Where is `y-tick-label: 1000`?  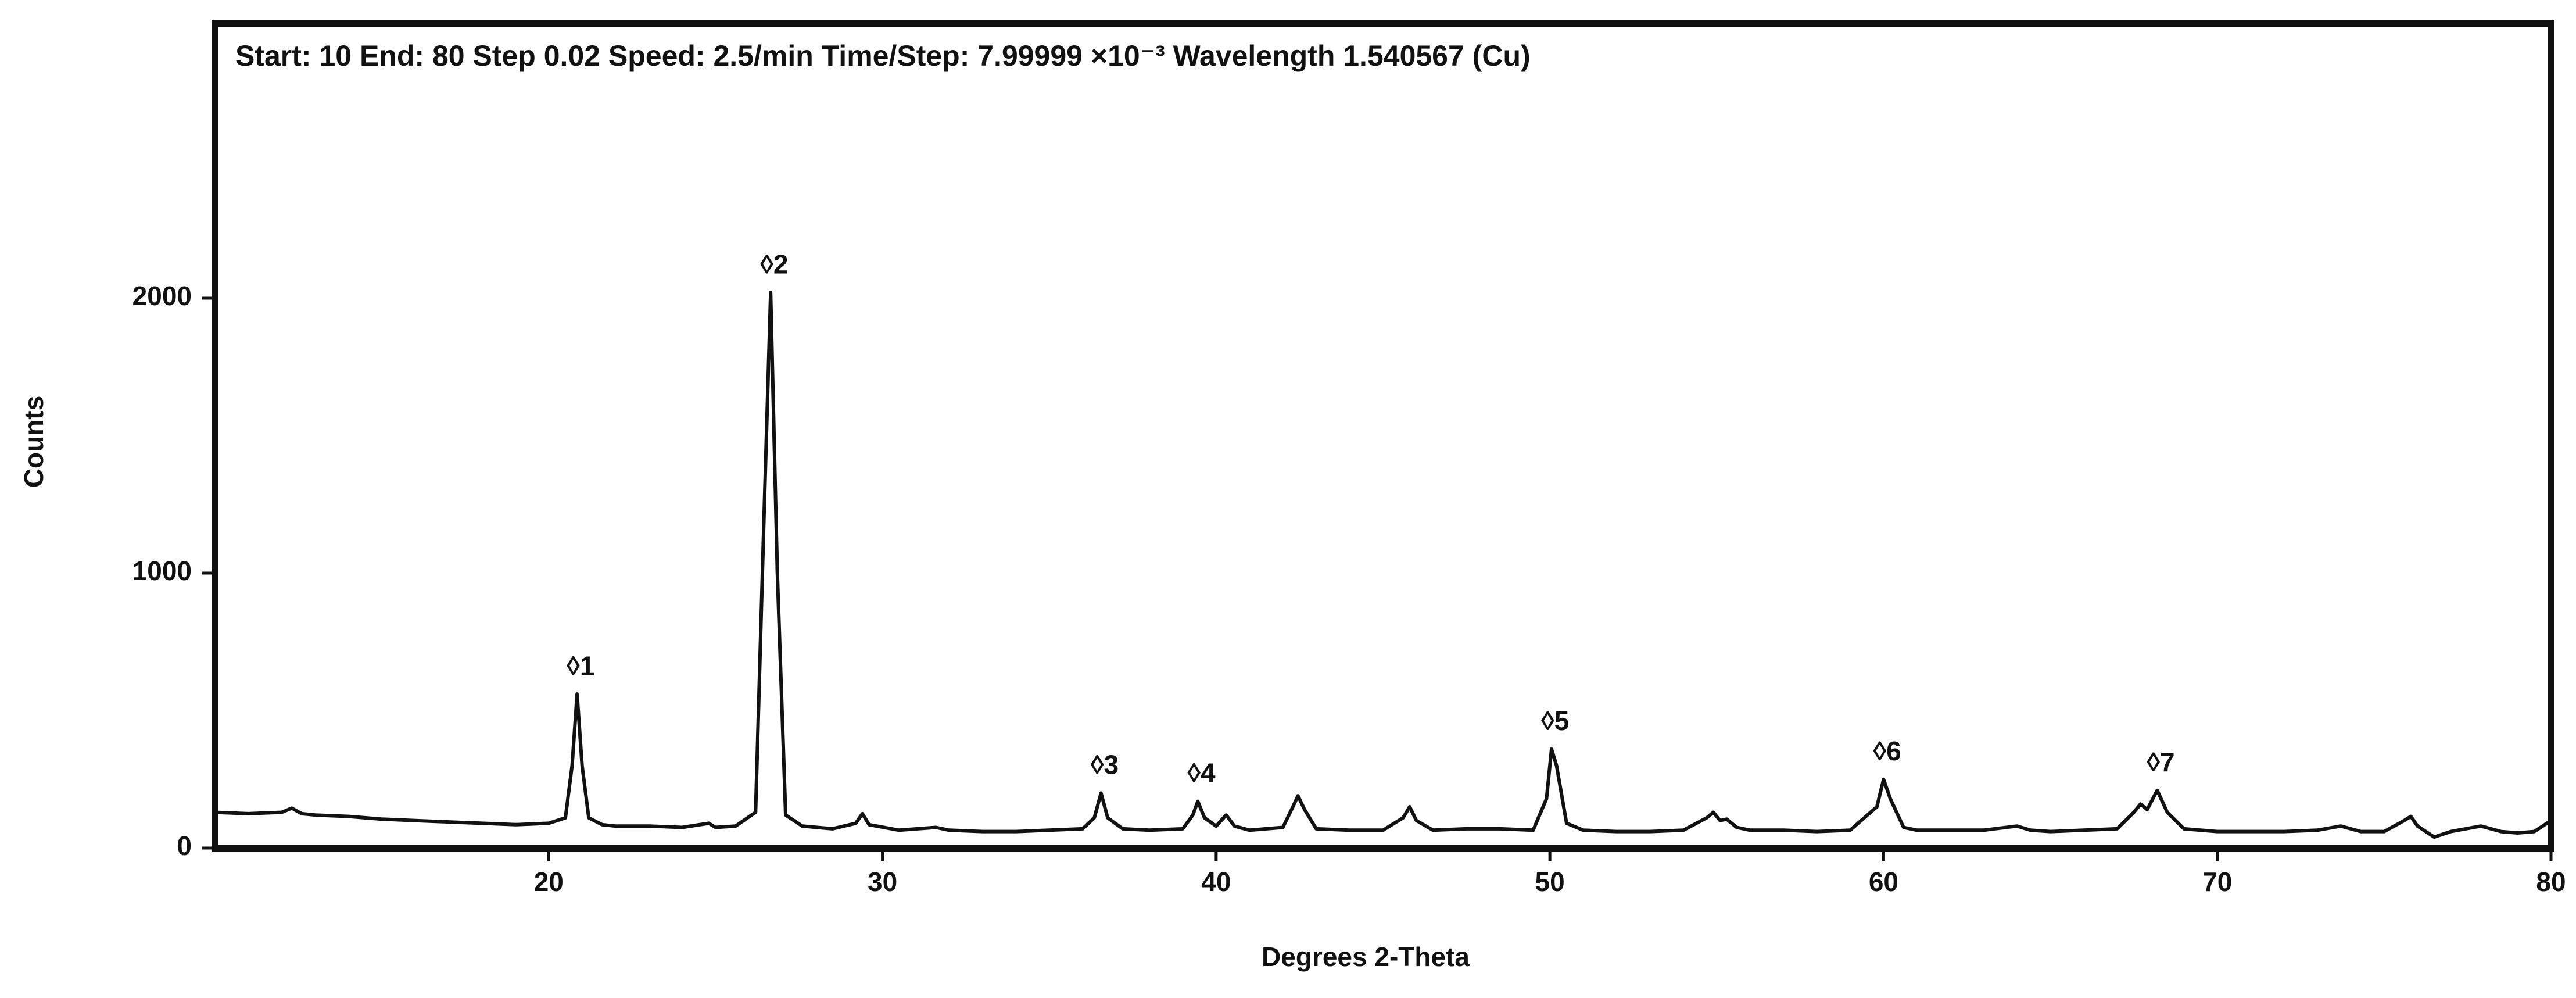
y-tick-label: 1000 is located at coordinates (162, 571).